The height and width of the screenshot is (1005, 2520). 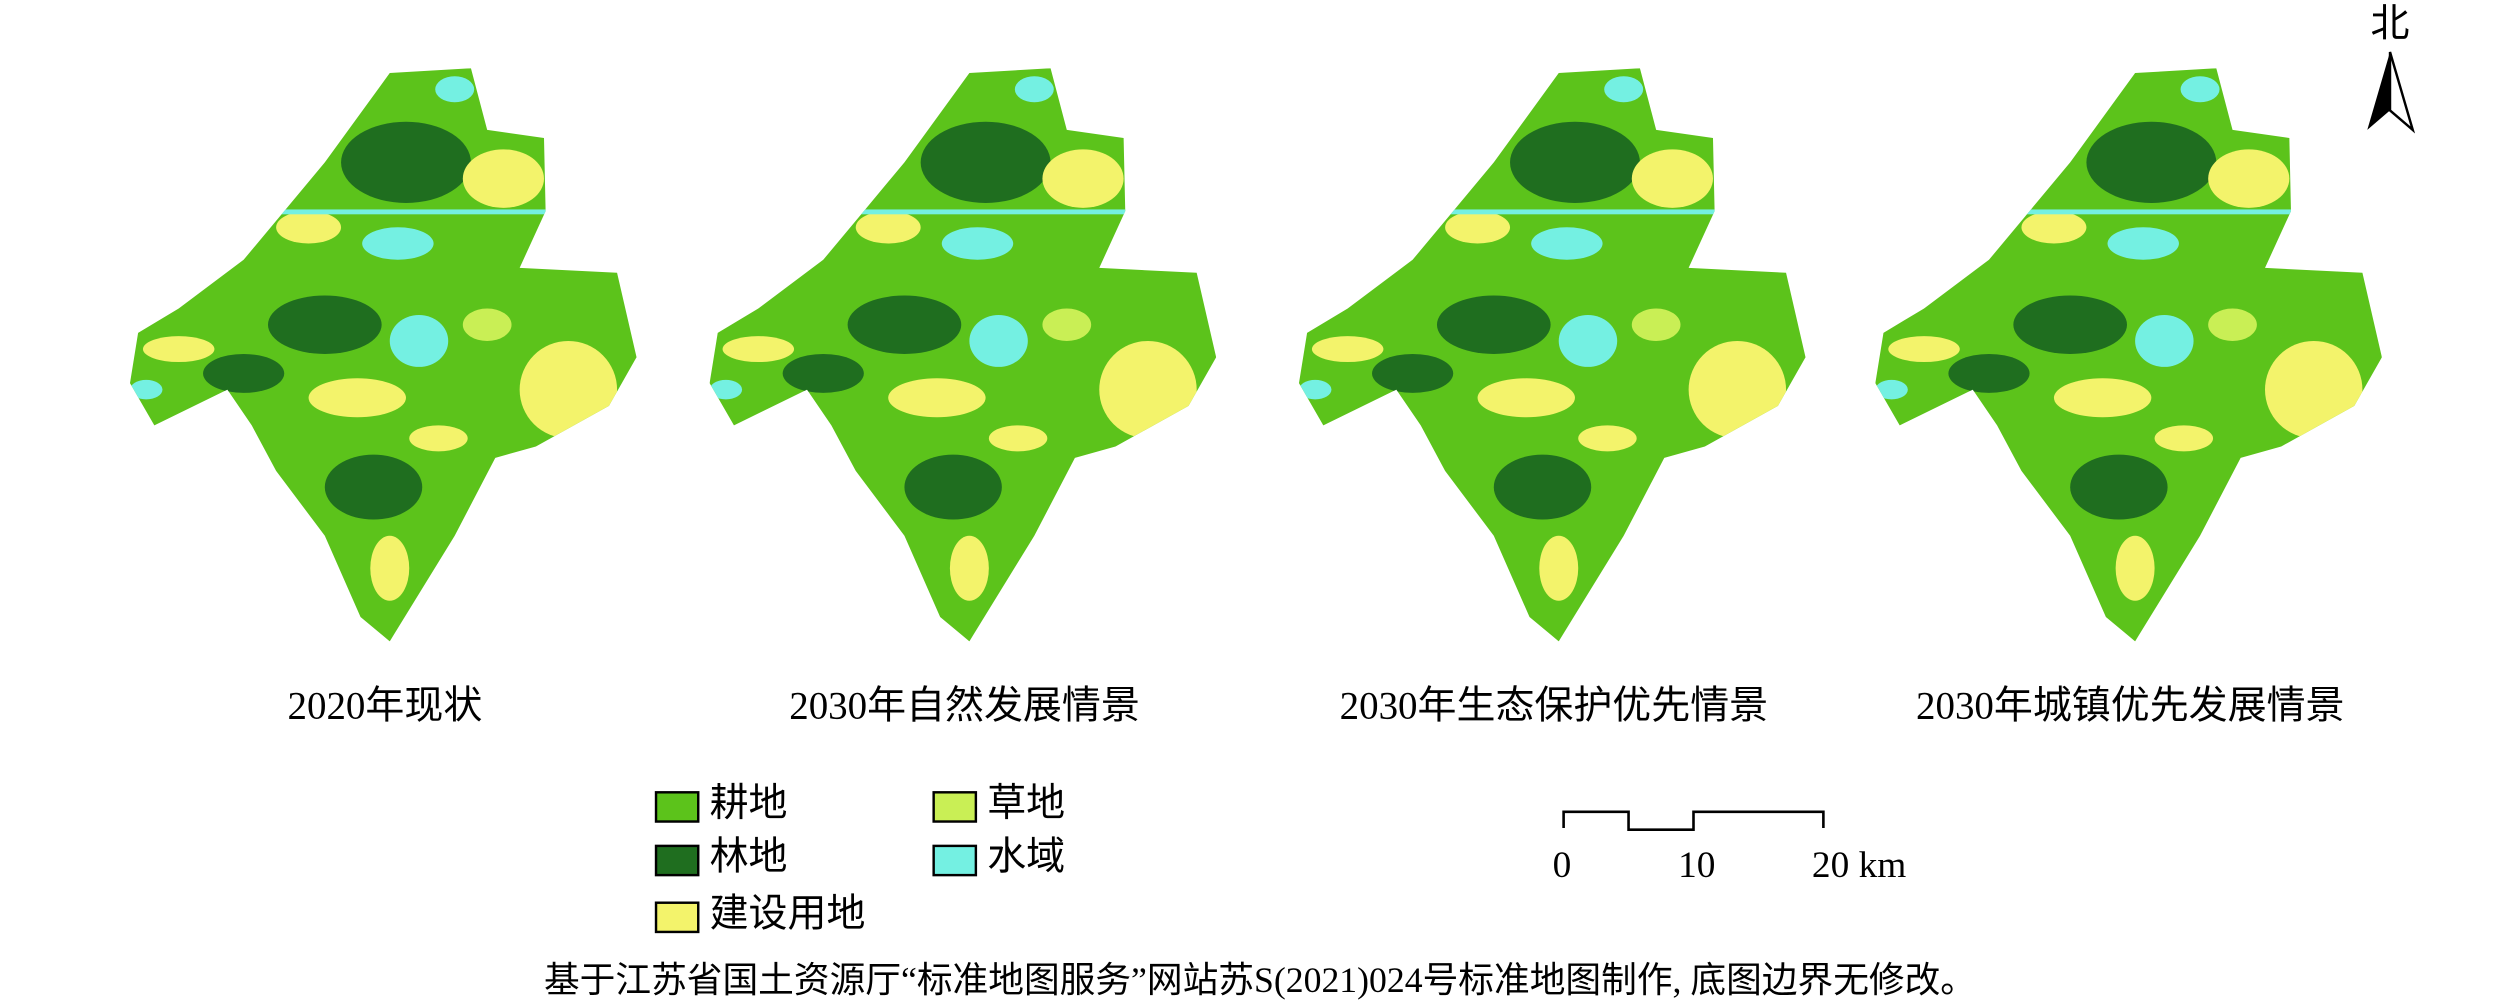 What do you see at coordinates (1562, 865) in the screenshot?
I see `scale-label: 0` at bounding box center [1562, 865].